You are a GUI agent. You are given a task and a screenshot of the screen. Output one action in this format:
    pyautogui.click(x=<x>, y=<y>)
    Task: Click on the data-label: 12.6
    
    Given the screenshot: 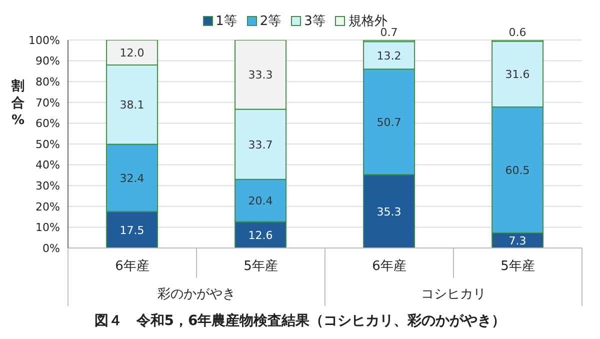 What is the action you would take?
    pyautogui.click(x=260, y=235)
    